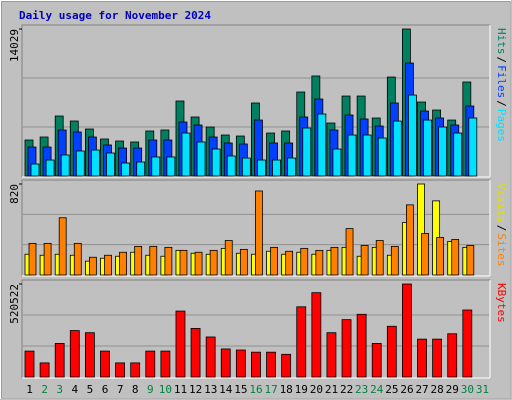  What do you see at coordinates (59, 389) in the screenshot?
I see `x-tick-label: 3` at bounding box center [59, 389].